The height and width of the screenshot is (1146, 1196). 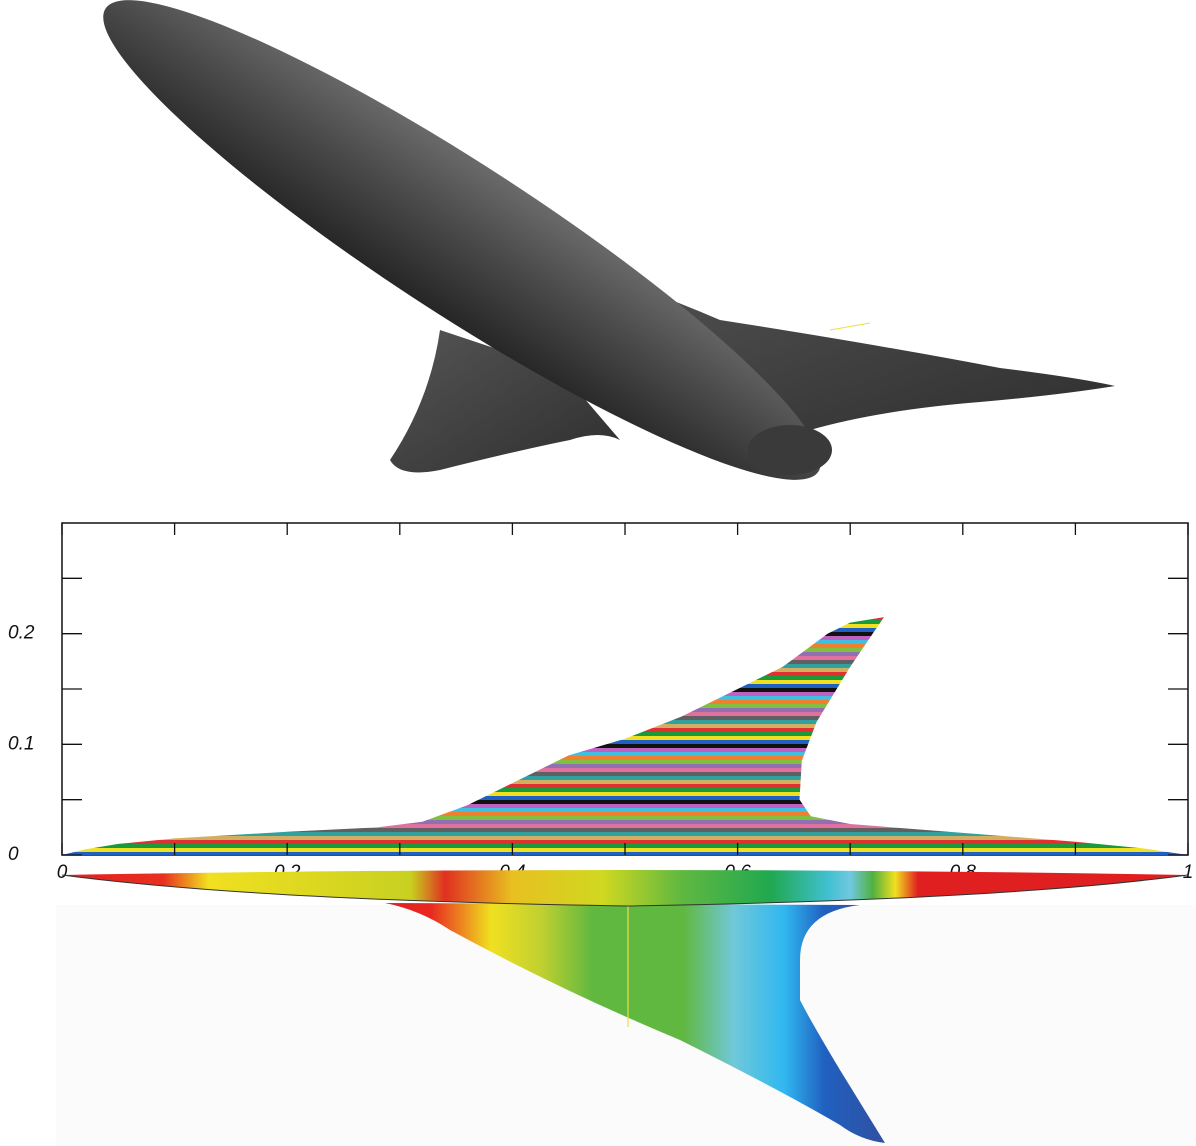 What do you see at coordinates (13, 854) in the screenshot?
I see `y-tick-label: 0` at bounding box center [13, 854].